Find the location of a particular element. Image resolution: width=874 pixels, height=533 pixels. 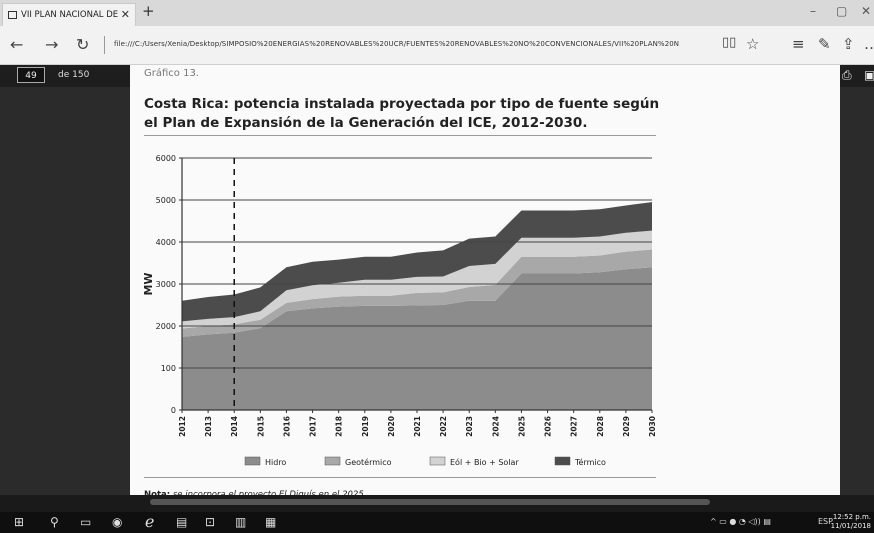

y-axis-label: MW is located at coordinates (148, 283).